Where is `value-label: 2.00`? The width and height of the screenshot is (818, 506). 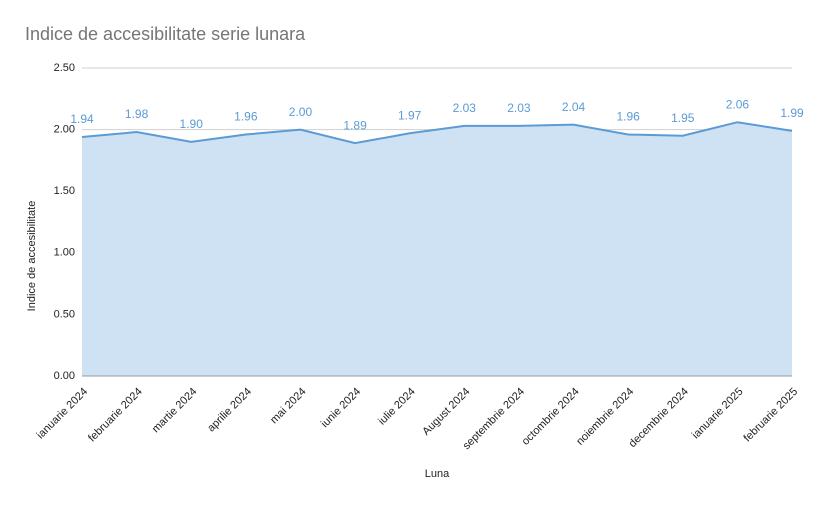
value-label: 2.00 is located at coordinates (301, 112).